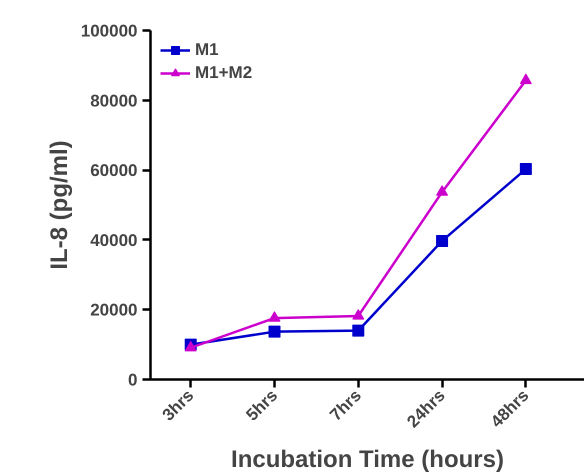 The height and width of the screenshot is (476, 584). I want to click on y-tick-label: 80000, so click(114, 100).